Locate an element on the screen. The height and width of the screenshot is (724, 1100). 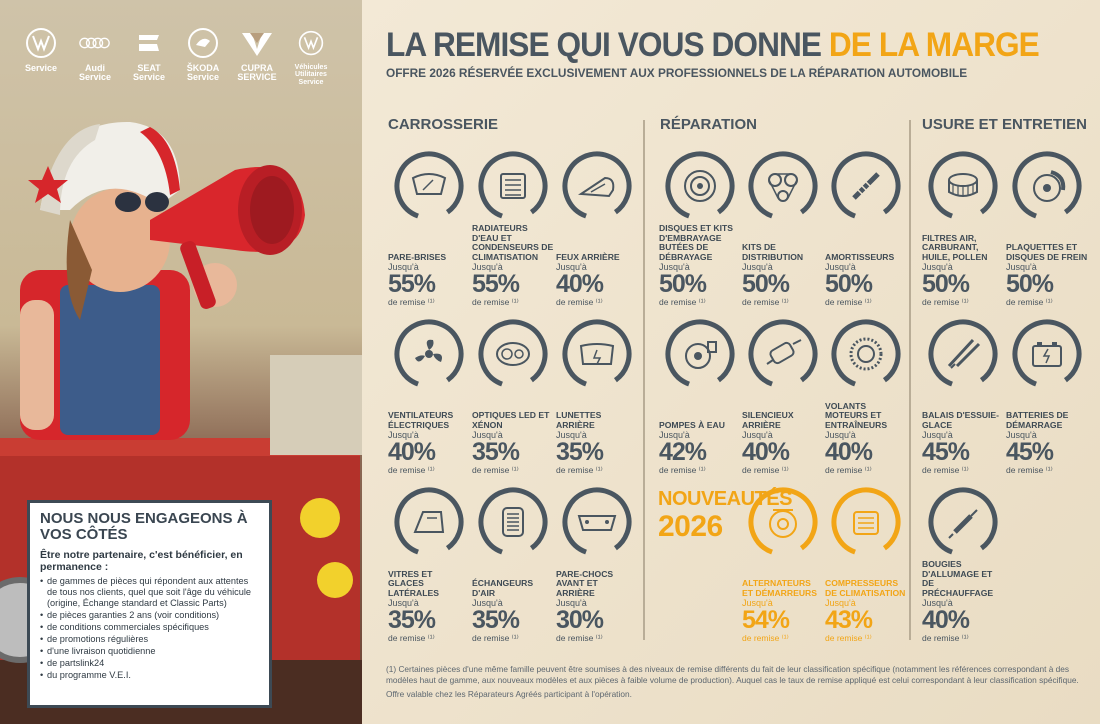
list-item: d'une livraison quotidienne is located at coordinates (149, 651).